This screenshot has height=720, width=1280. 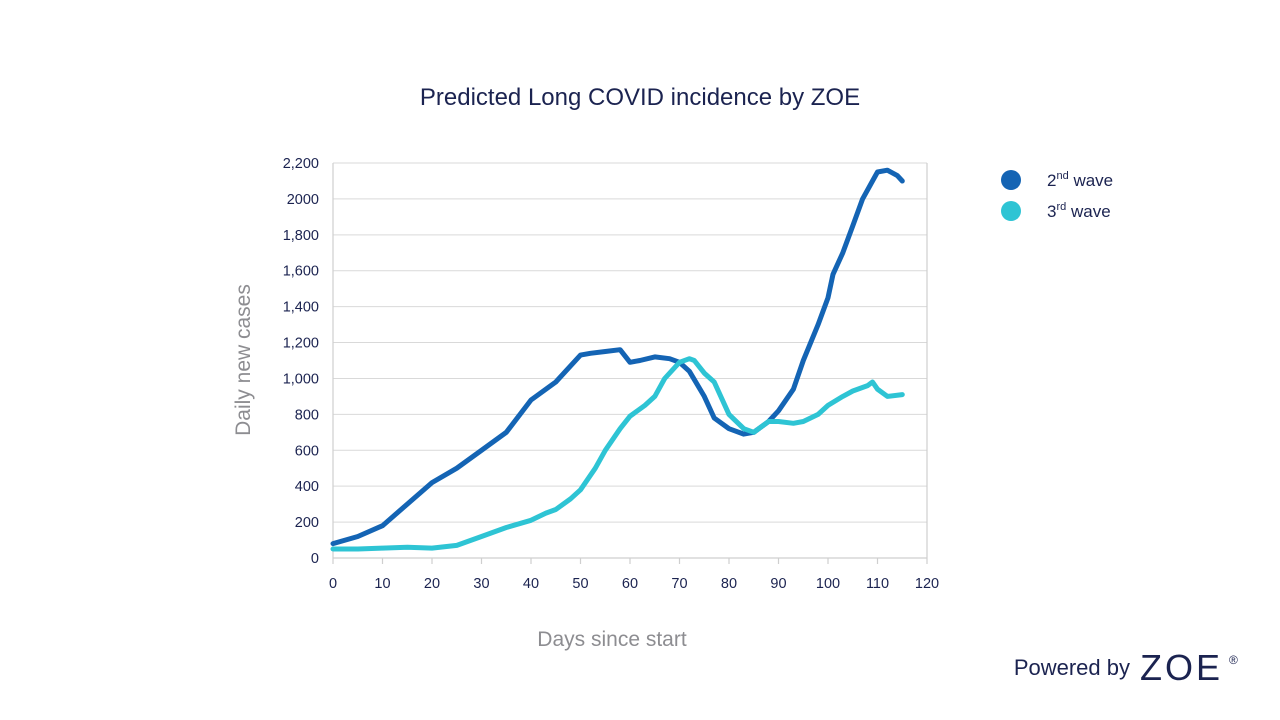 What do you see at coordinates (778, 584) in the screenshot?
I see `x-tick-label: 90` at bounding box center [778, 584].